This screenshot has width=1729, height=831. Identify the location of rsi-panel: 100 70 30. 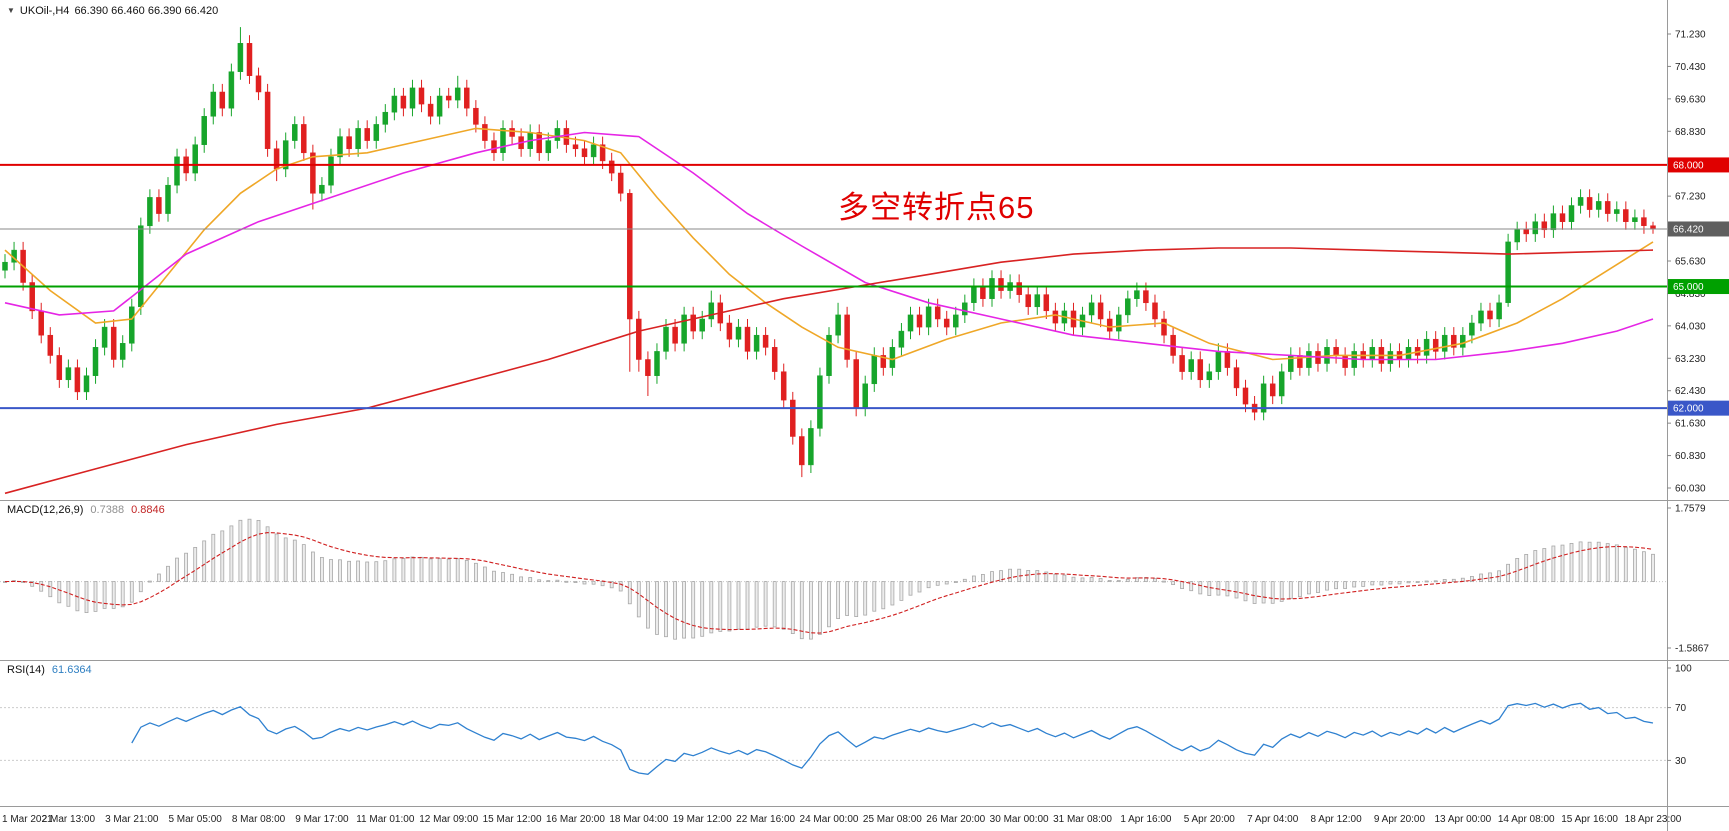
(846, 719).